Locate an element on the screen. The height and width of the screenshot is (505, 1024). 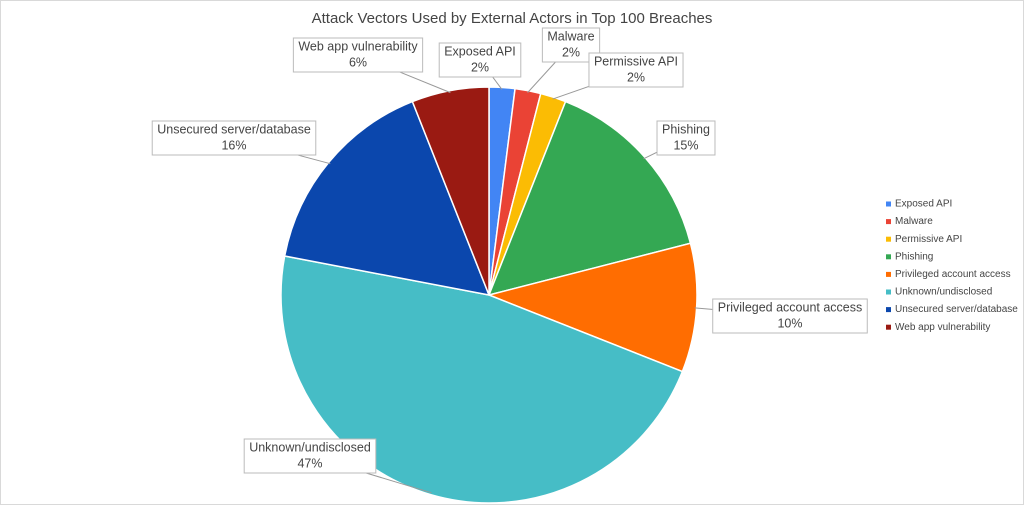
data-label: Permissive API 2% is located at coordinates (636, 70).